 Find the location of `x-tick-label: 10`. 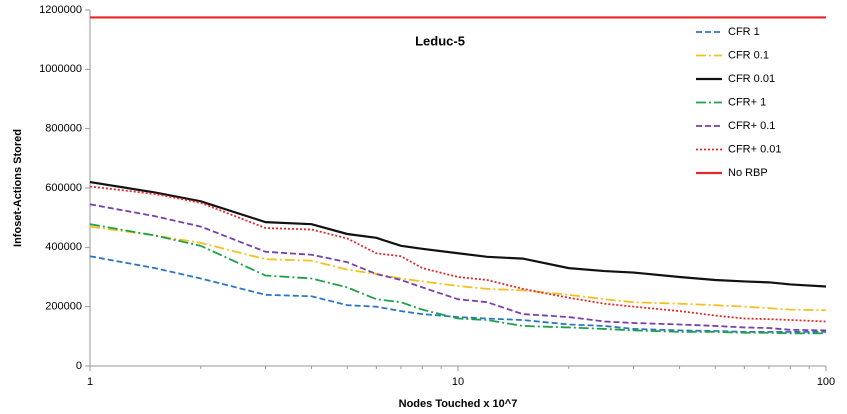

x-tick-label: 10 is located at coordinates (458, 382).